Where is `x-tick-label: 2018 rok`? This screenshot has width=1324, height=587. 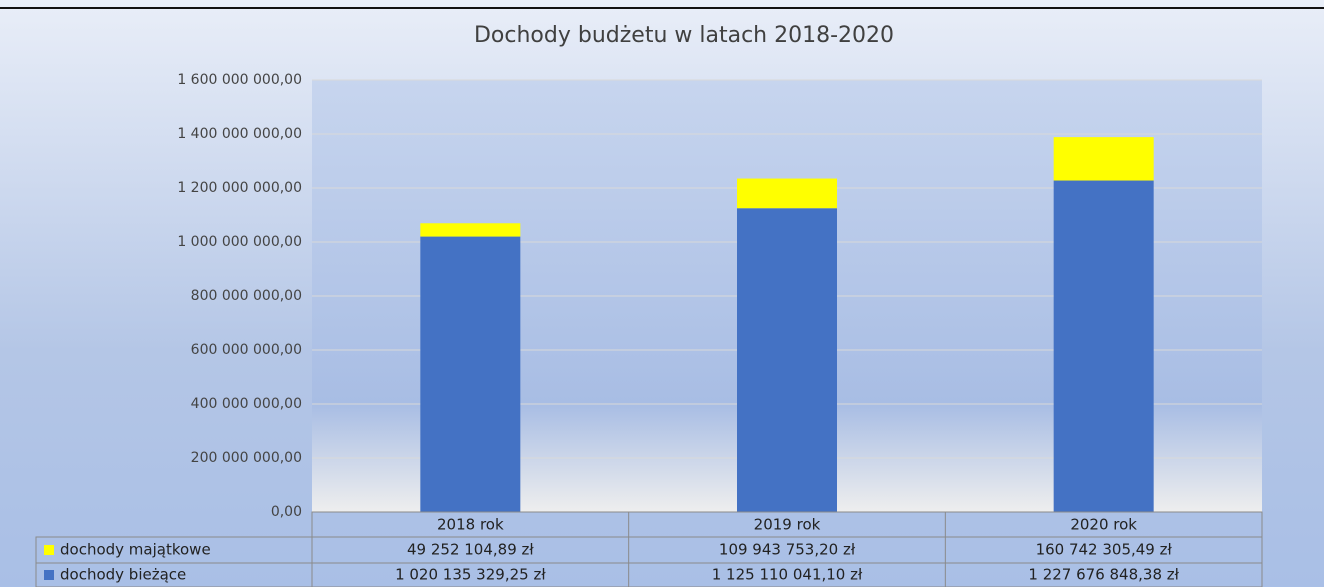 x-tick-label: 2018 rok is located at coordinates (470, 525).